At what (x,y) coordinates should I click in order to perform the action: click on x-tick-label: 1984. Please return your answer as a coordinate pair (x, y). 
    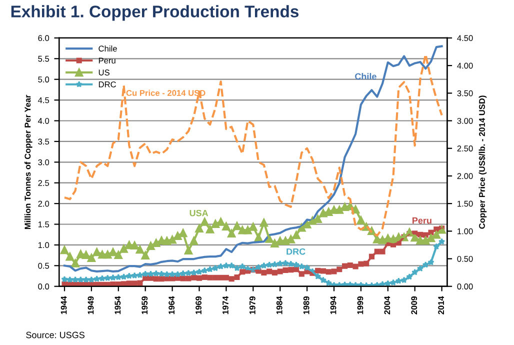
    Looking at the image, I should click on (279, 305).